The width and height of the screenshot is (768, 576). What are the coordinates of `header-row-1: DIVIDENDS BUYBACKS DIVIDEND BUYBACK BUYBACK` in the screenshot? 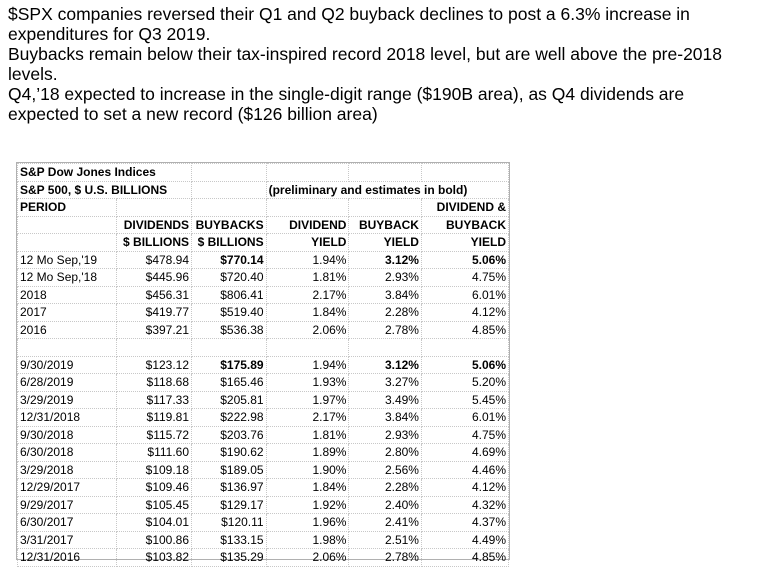 It's located at (263, 224).